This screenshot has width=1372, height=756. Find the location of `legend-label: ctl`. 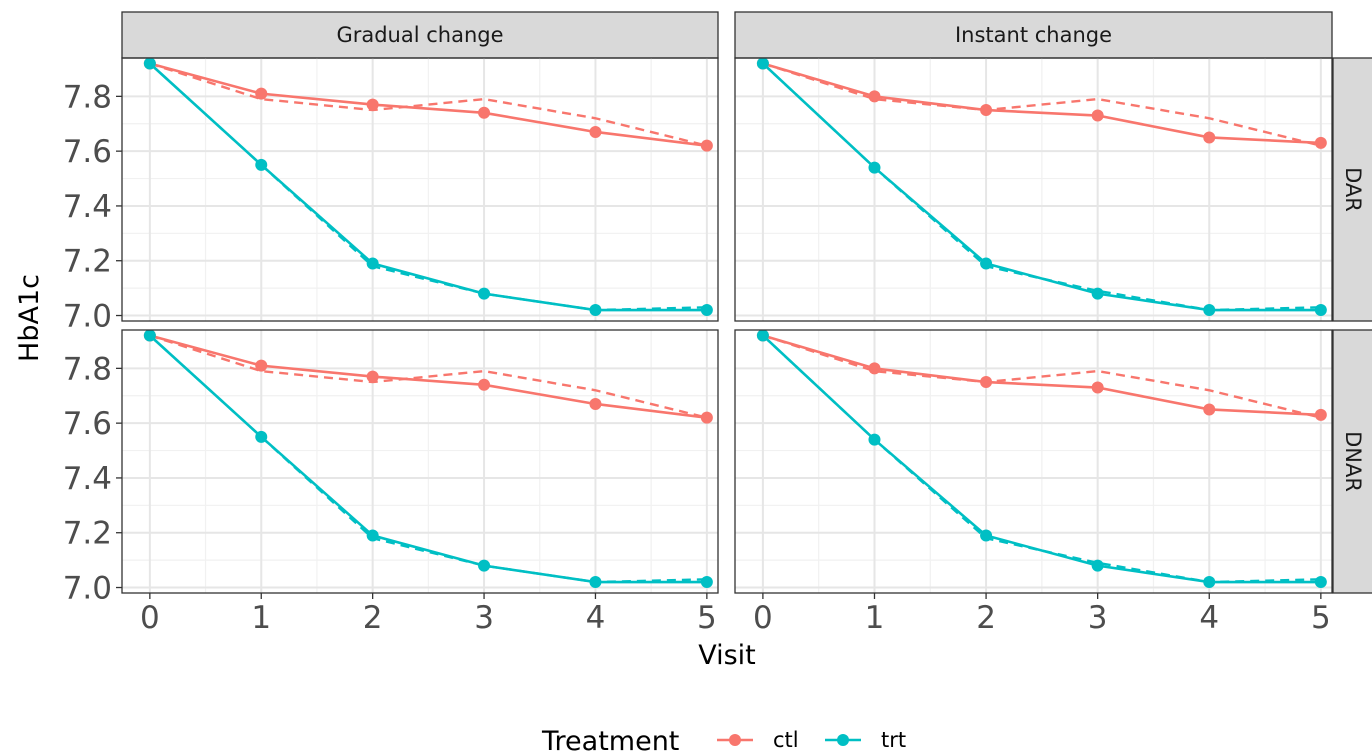

legend-label: ctl is located at coordinates (786, 740).